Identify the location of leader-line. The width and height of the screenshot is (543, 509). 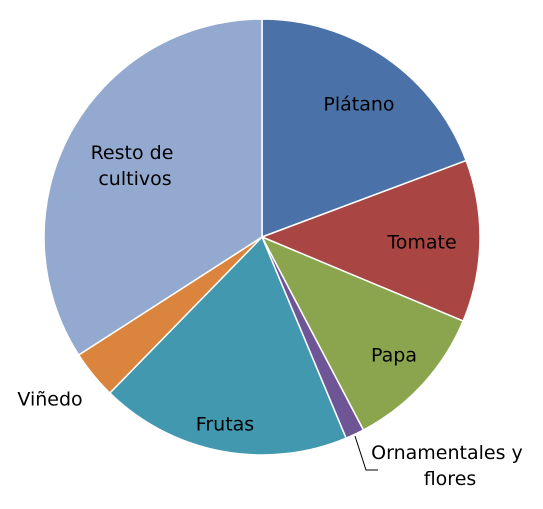
(366, 453).